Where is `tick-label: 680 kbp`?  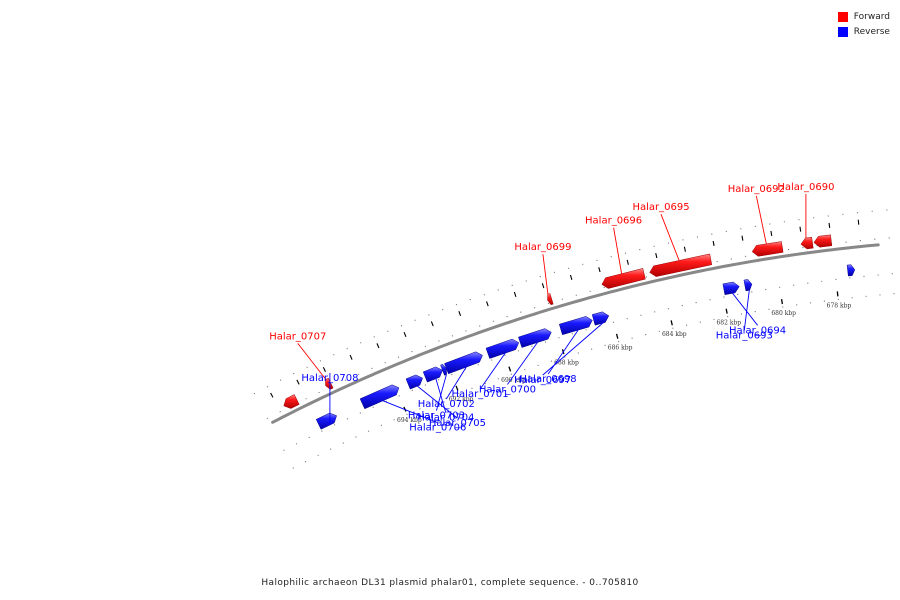
tick-label: 680 kbp is located at coordinates (783, 313).